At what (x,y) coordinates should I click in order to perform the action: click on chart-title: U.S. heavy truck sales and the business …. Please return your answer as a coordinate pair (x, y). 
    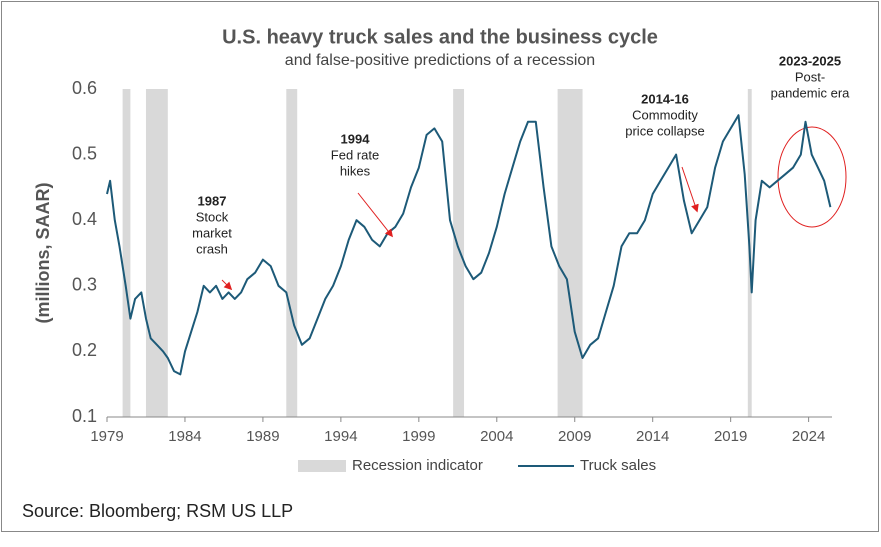
    Looking at the image, I should click on (440, 37).